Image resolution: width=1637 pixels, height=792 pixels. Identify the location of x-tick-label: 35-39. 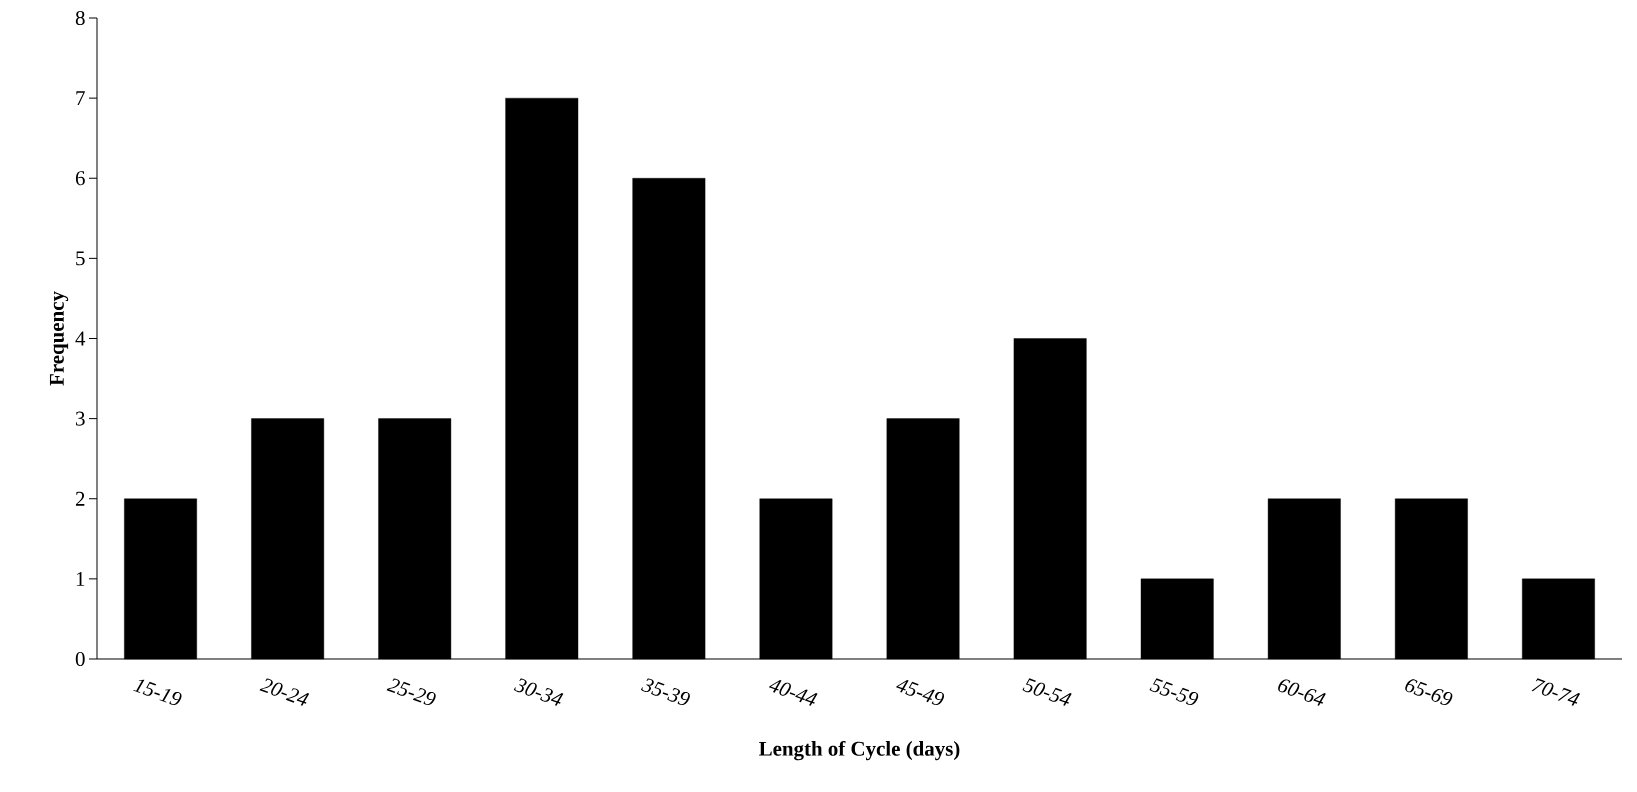
(665, 692).